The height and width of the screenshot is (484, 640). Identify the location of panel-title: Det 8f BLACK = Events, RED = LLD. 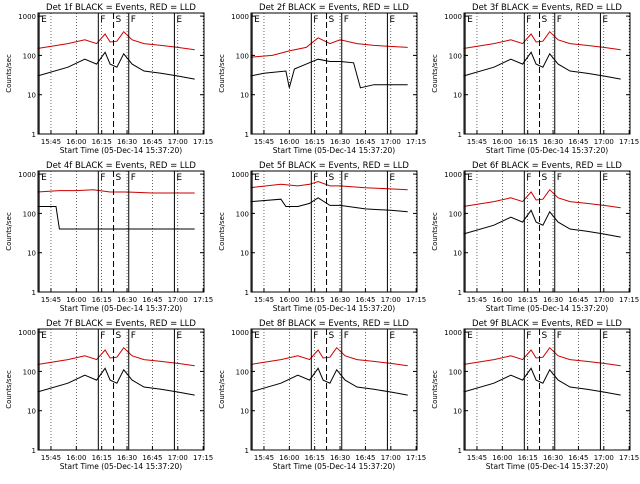
(334, 324).